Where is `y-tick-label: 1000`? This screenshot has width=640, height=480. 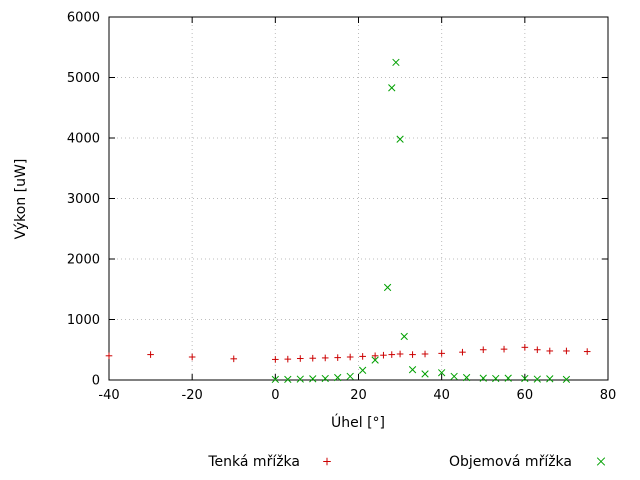 y-tick-label: 1000 is located at coordinates (83, 320).